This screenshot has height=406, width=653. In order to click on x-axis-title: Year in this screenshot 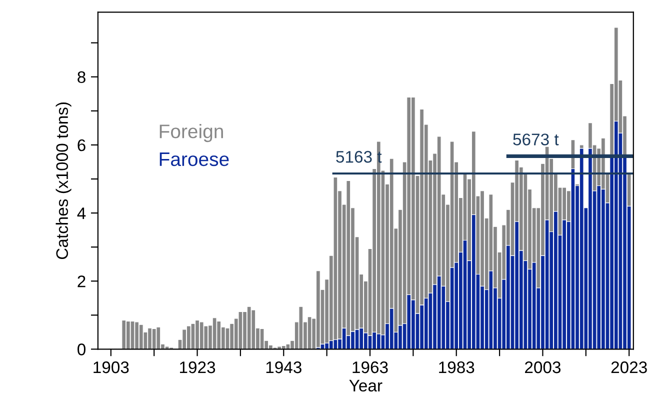, I will do `click(365, 386)`.